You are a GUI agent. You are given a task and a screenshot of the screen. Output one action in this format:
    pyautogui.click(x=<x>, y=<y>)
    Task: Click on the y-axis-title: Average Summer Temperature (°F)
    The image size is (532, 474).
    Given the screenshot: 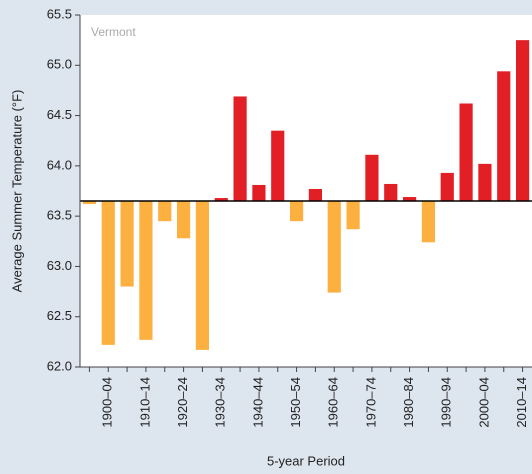 What is the action you would take?
    pyautogui.click(x=16, y=191)
    